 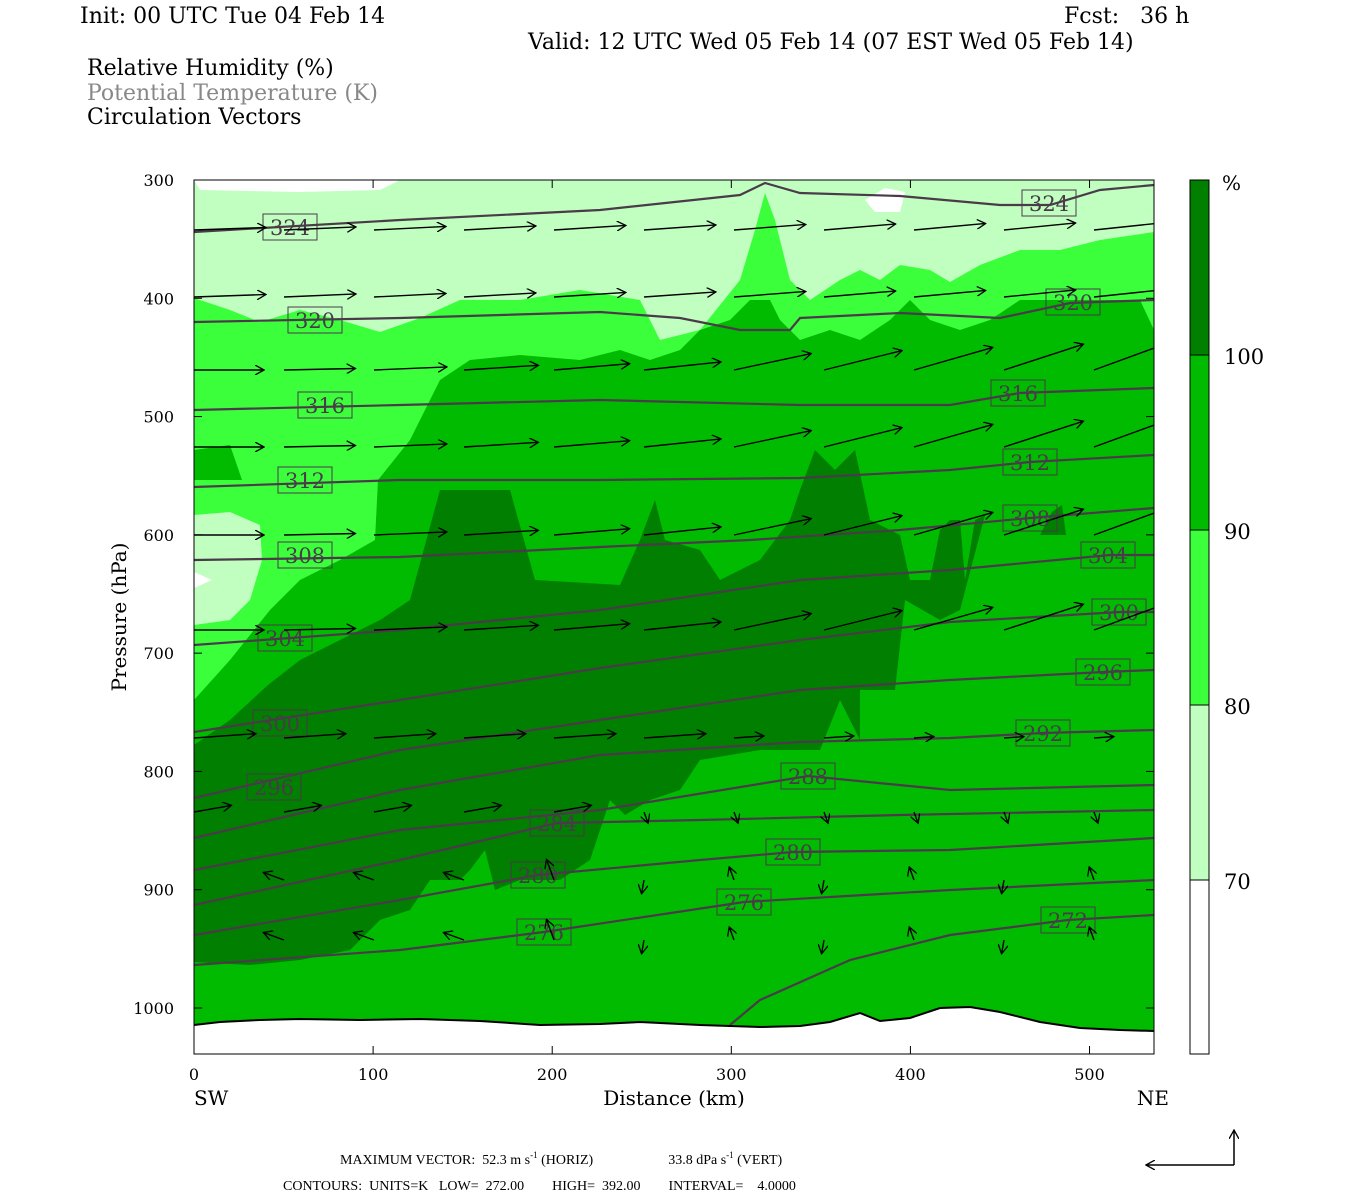 What do you see at coordinates (674, 1018) in the screenshot?
I see `terrain-surface-line` at bounding box center [674, 1018].